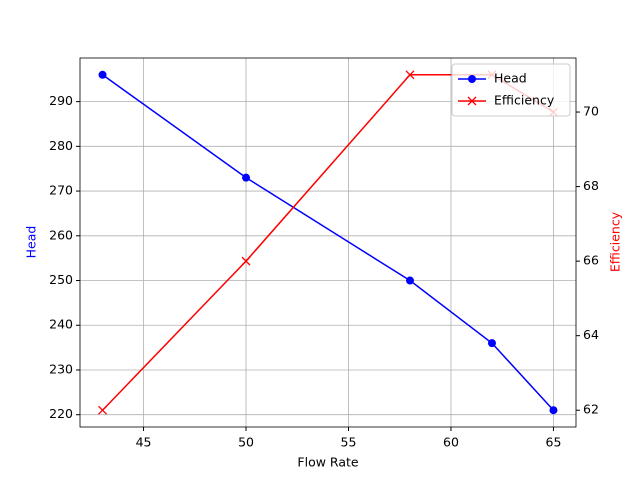  Describe the element at coordinates (61, 279) in the screenshot. I see `y-tick-label: 250` at that location.